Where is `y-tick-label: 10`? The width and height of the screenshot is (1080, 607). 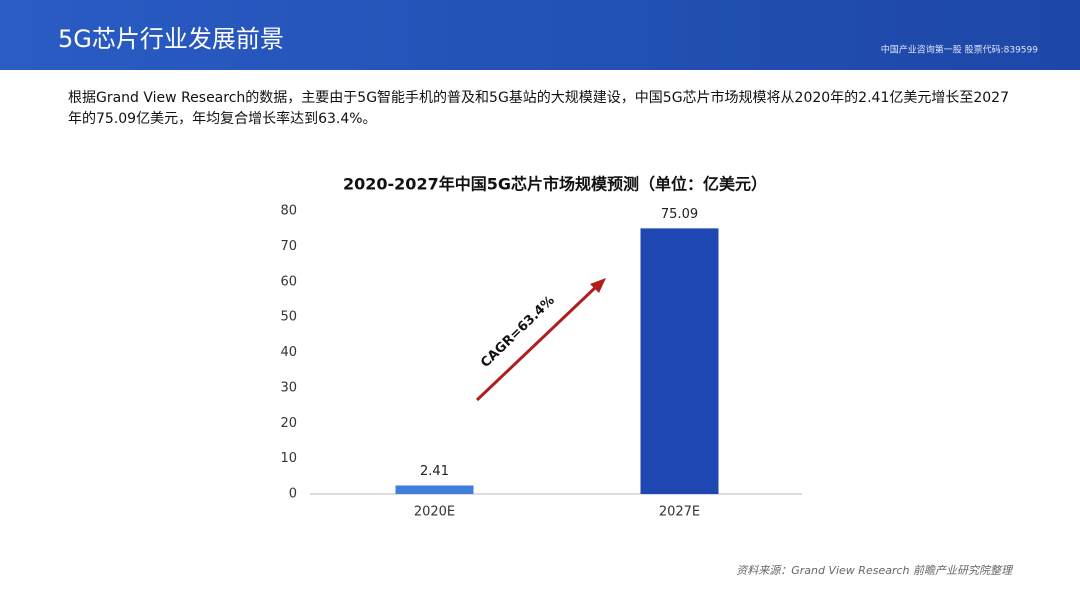
y-tick-label: 10 is located at coordinates (288, 458).